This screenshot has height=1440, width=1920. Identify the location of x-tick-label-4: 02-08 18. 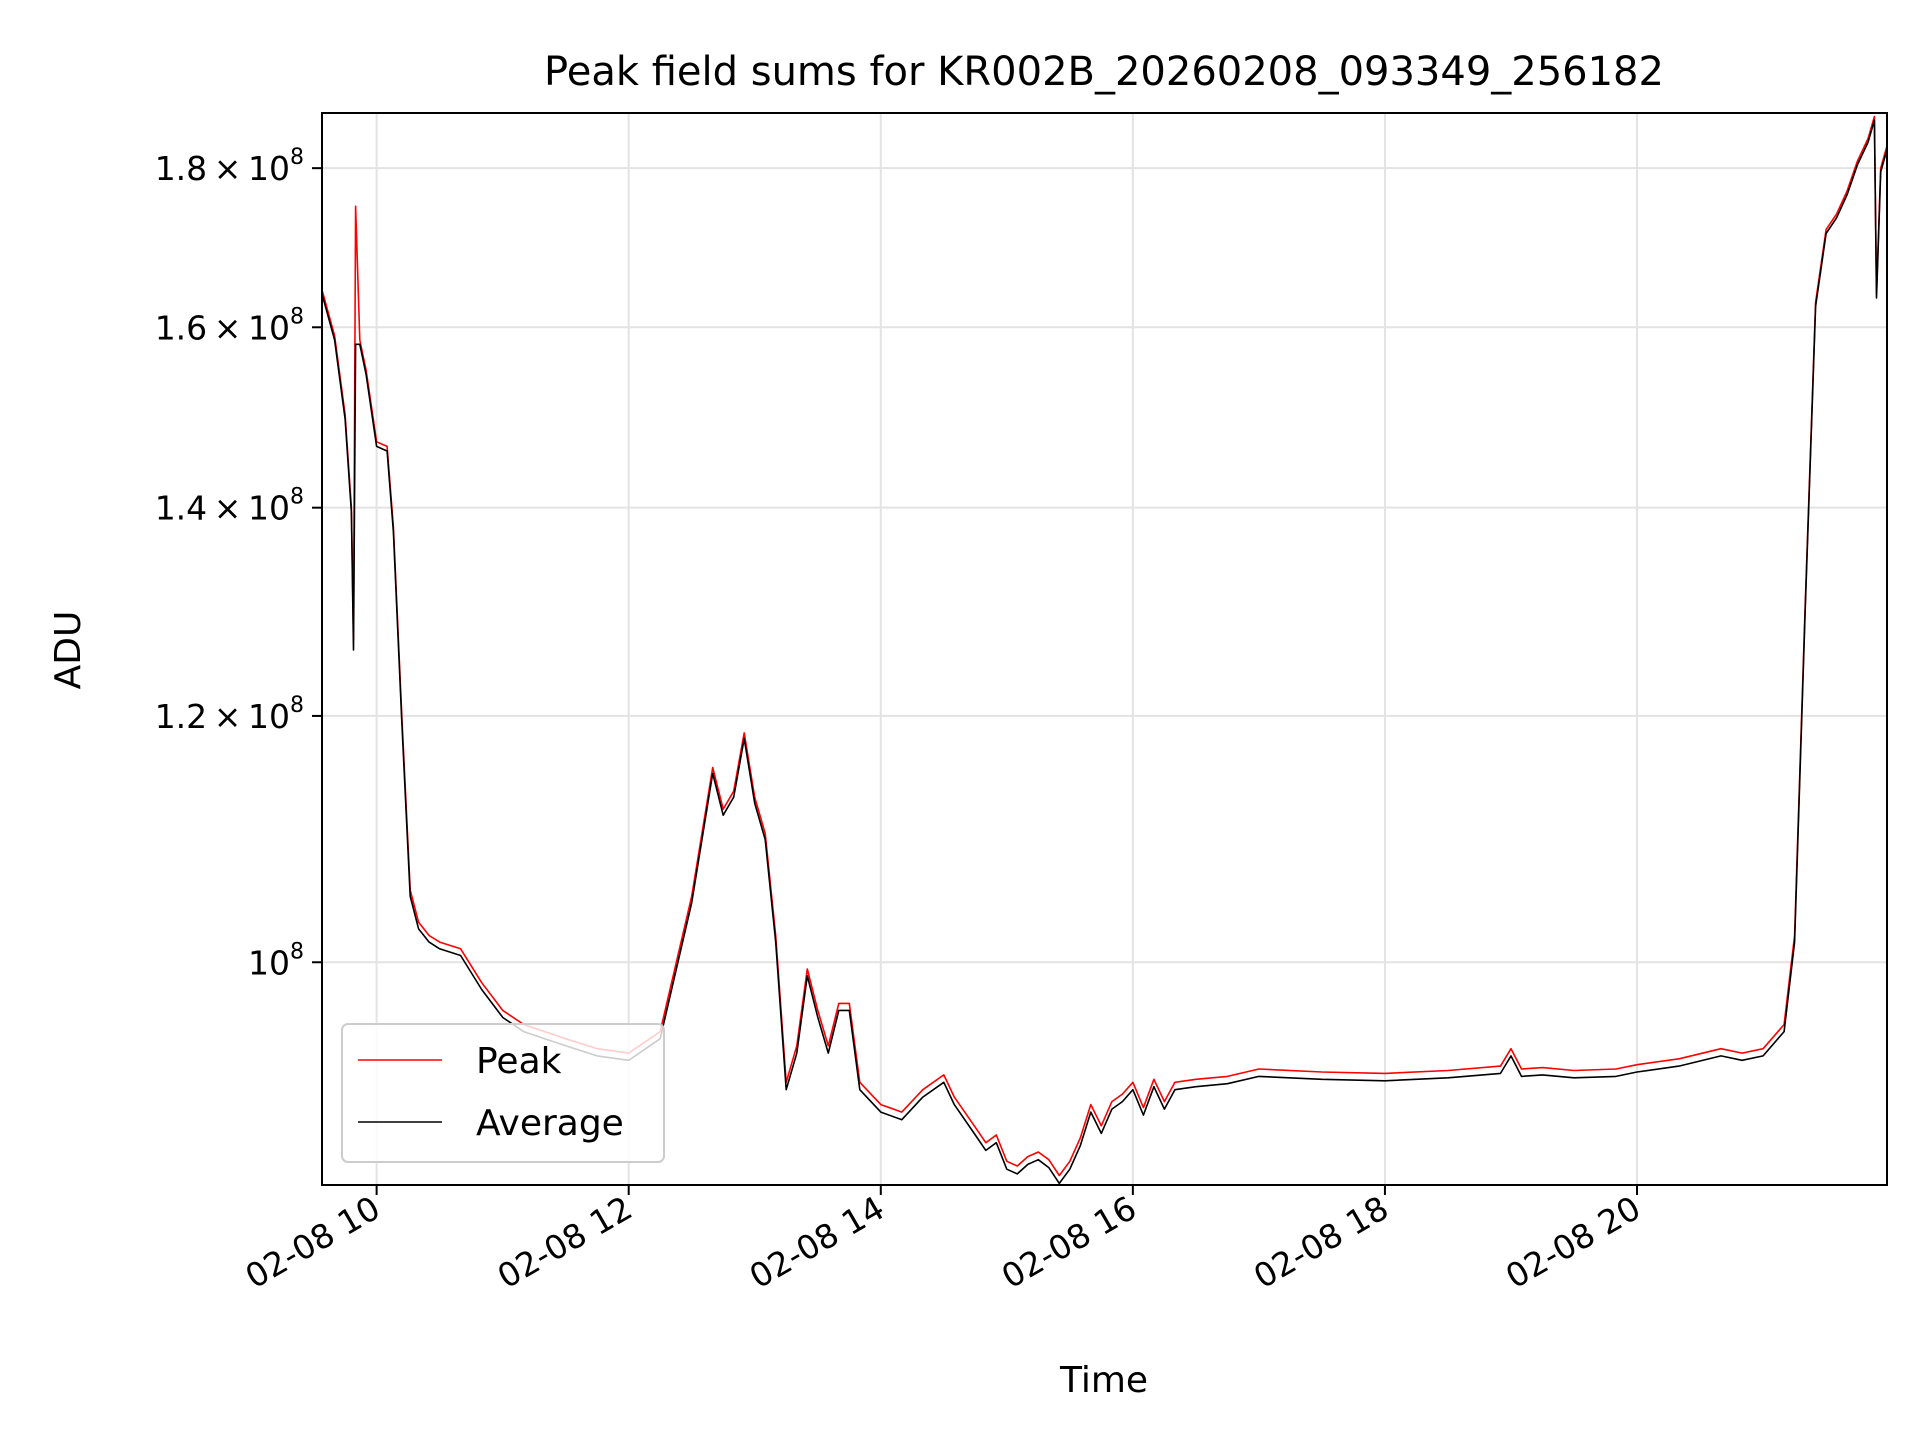
(1321, 1242).